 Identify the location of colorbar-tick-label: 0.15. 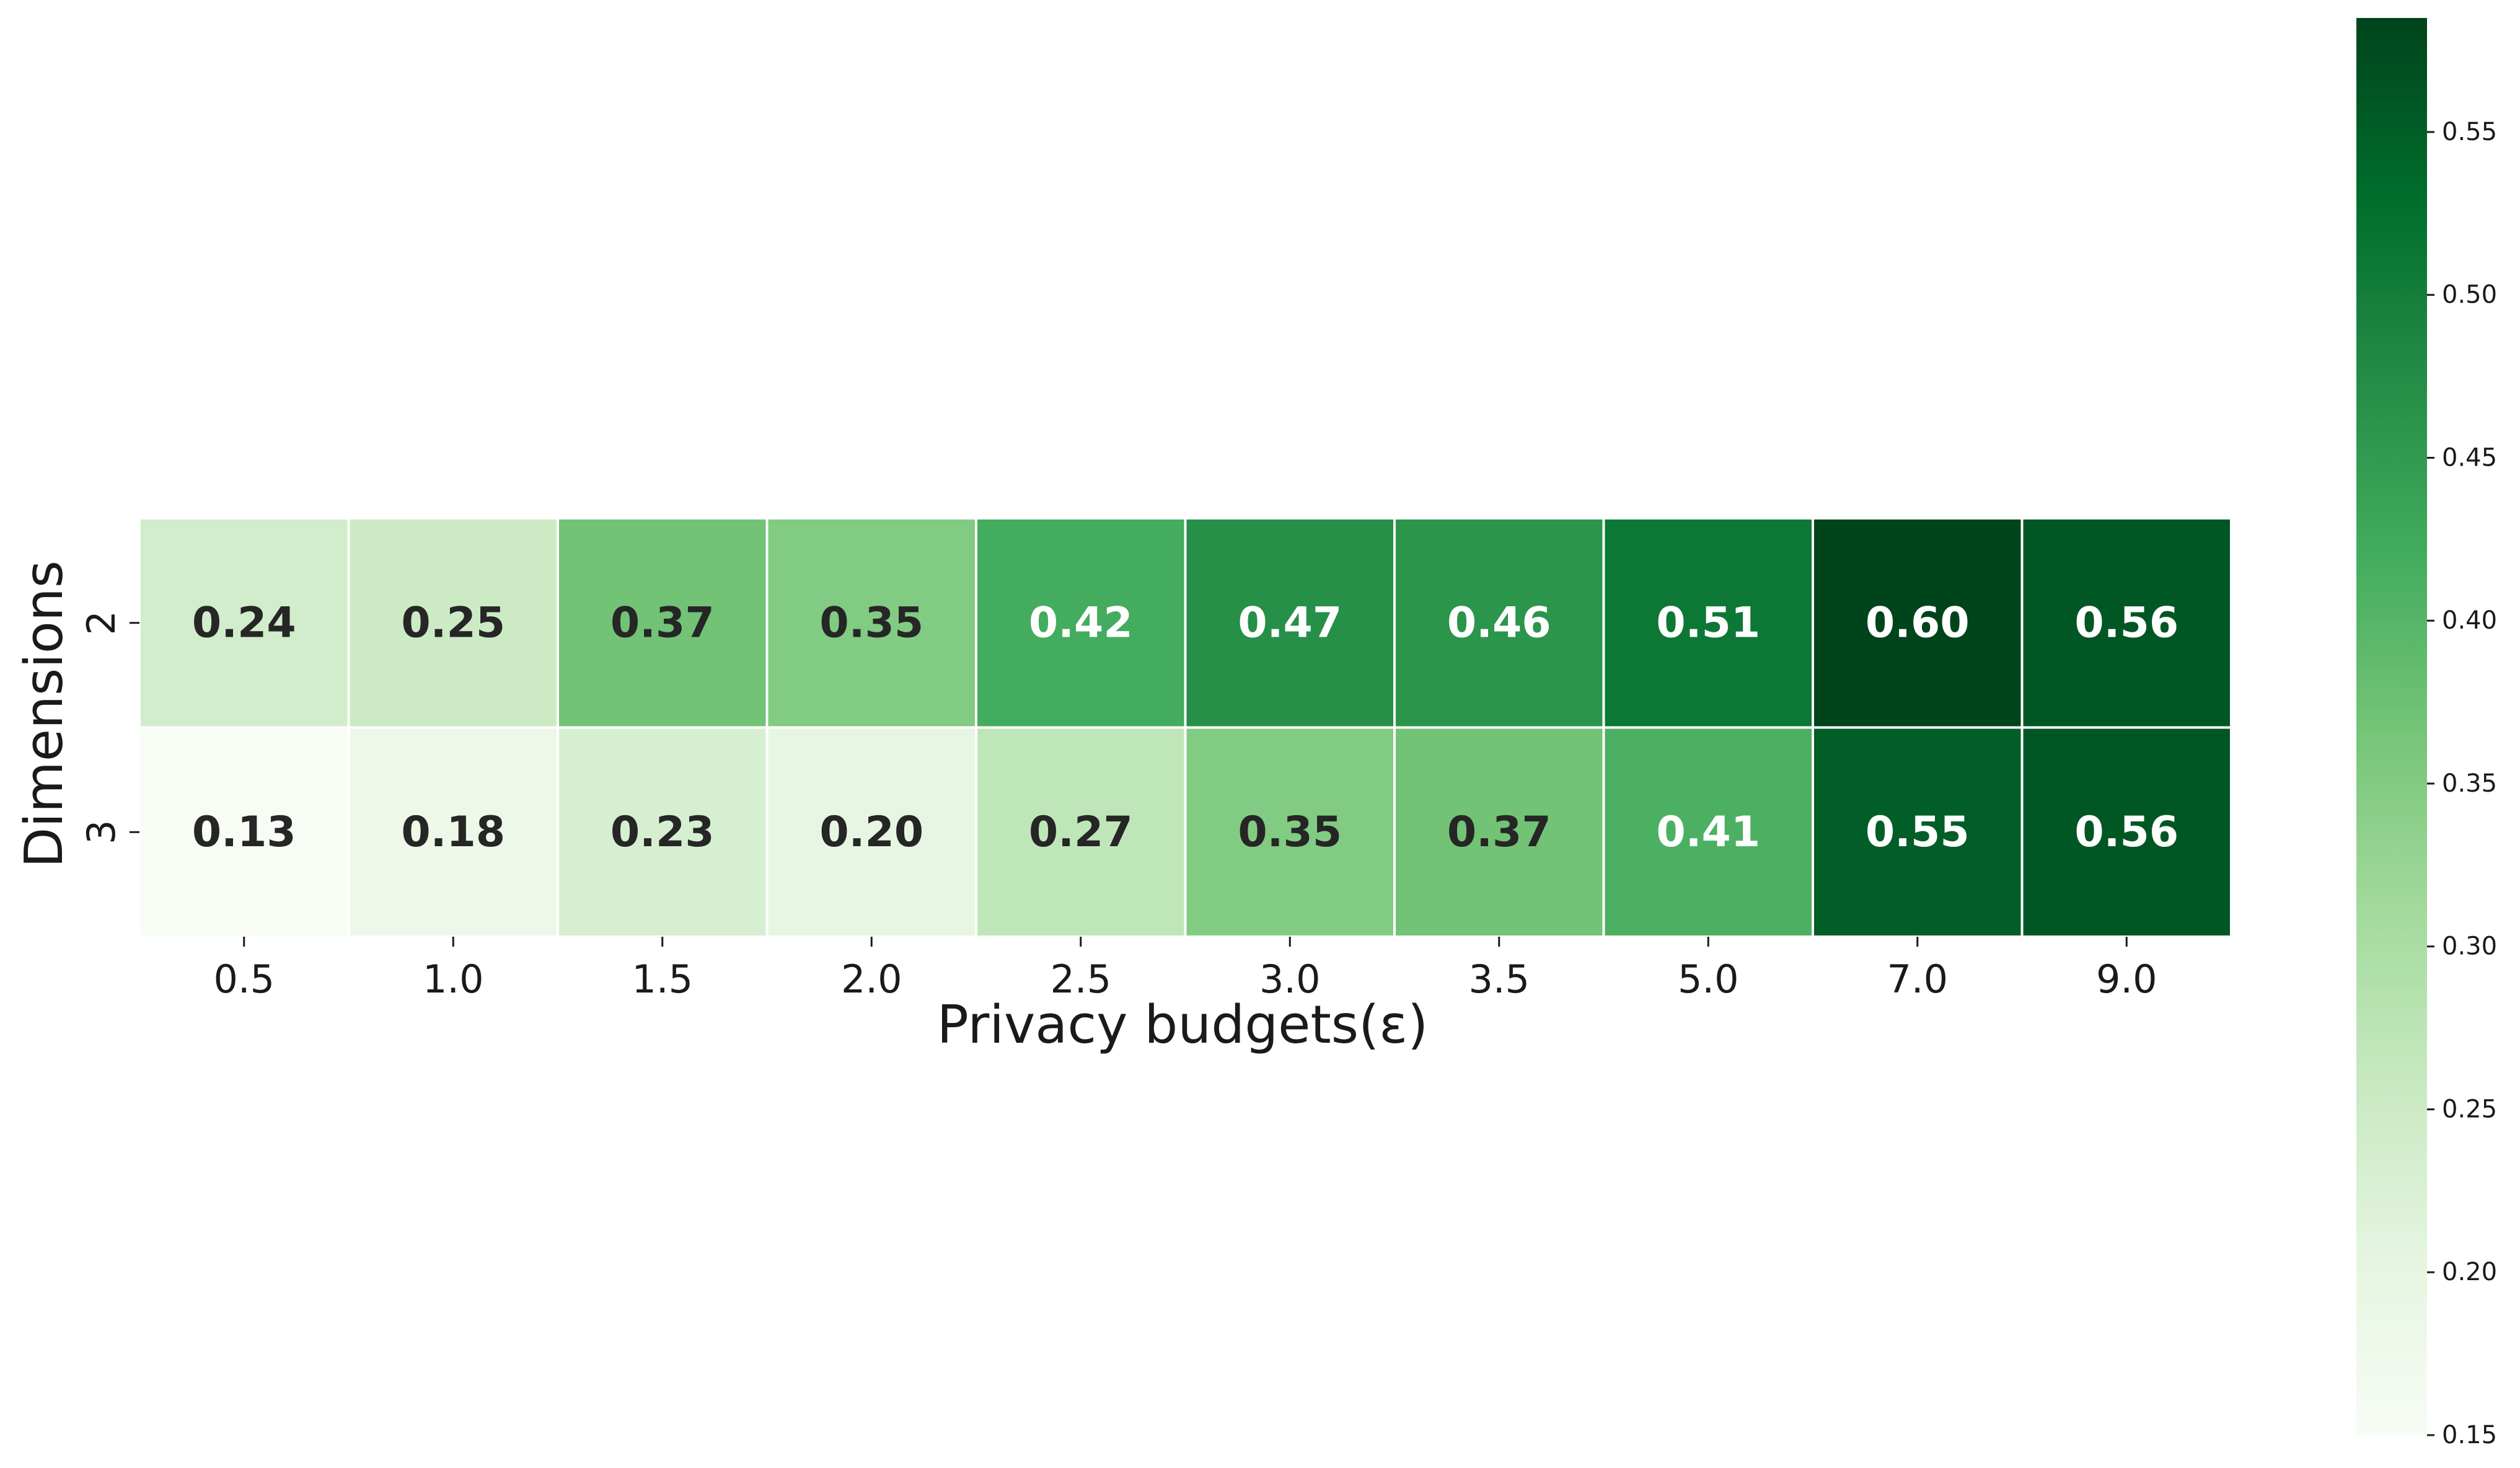
(2469, 1435).